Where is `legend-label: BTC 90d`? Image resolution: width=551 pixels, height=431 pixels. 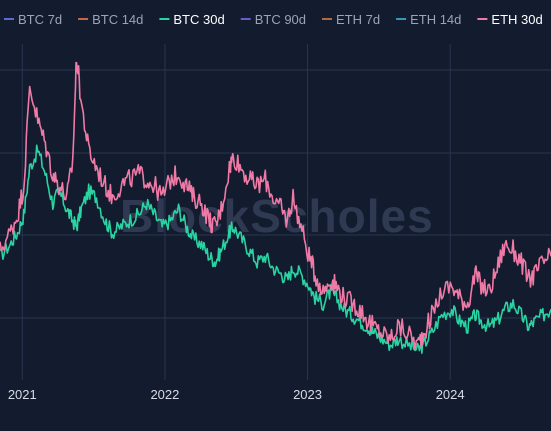
legend-label: BTC 90d is located at coordinates (280, 19).